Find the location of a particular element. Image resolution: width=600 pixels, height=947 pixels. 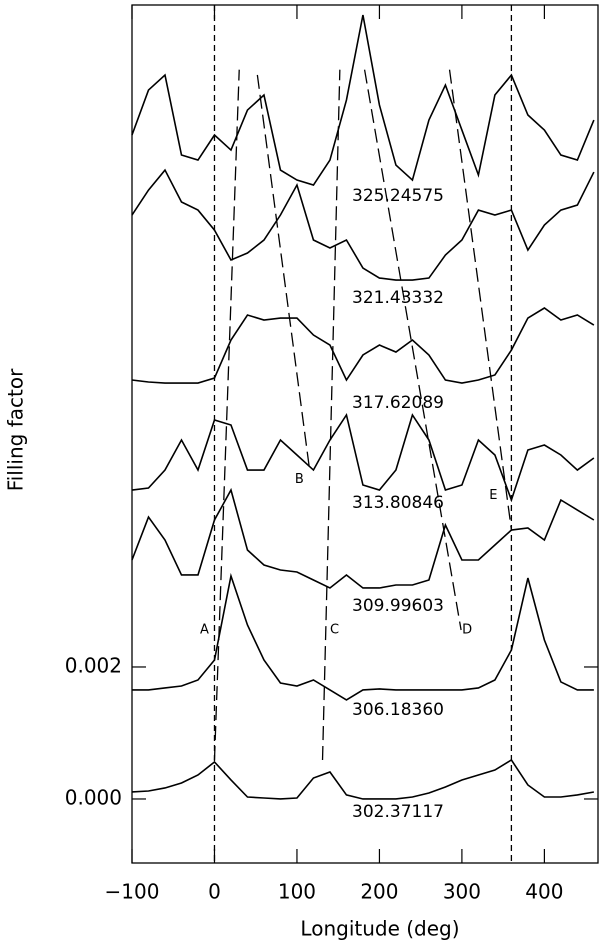

series-label: 309.99603 is located at coordinates (398, 606).